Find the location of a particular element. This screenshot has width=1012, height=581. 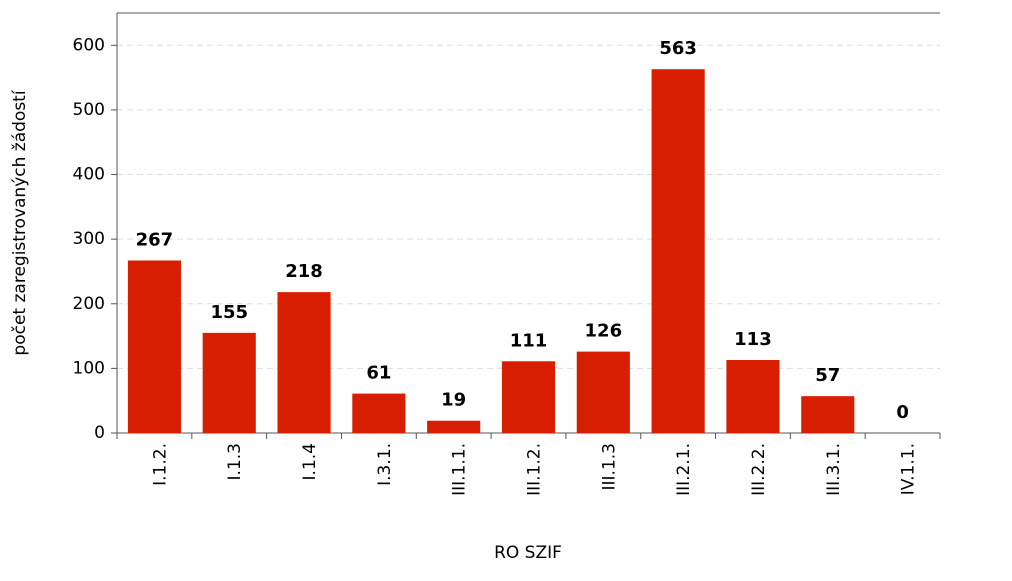

x-tick-label: I.3.1. is located at coordinates (385, 464).